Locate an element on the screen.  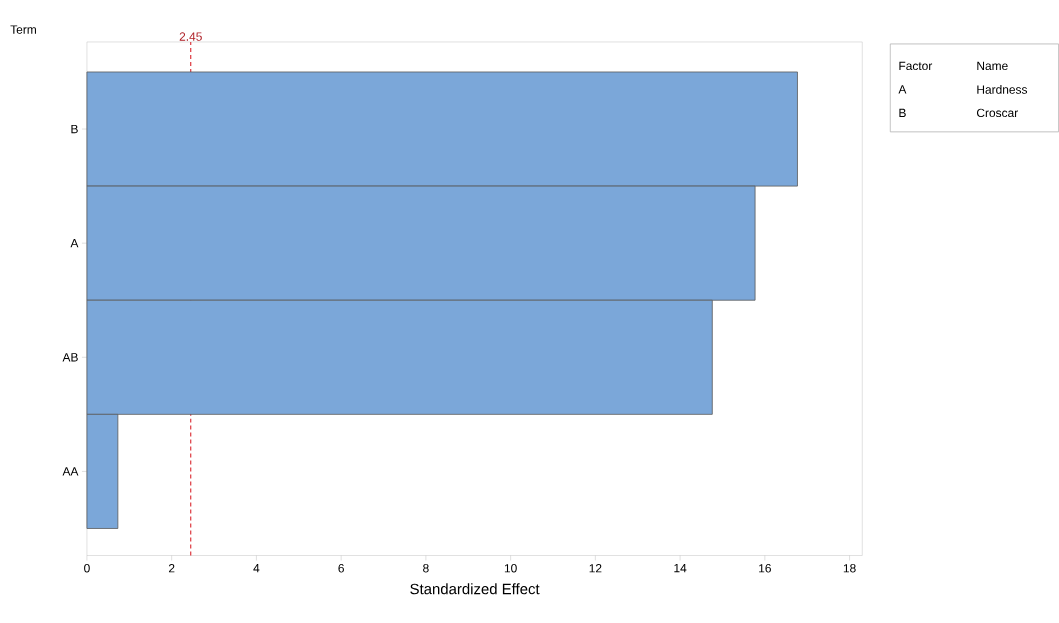
x-tick-label: 2 is located at coordinates (171, 568).